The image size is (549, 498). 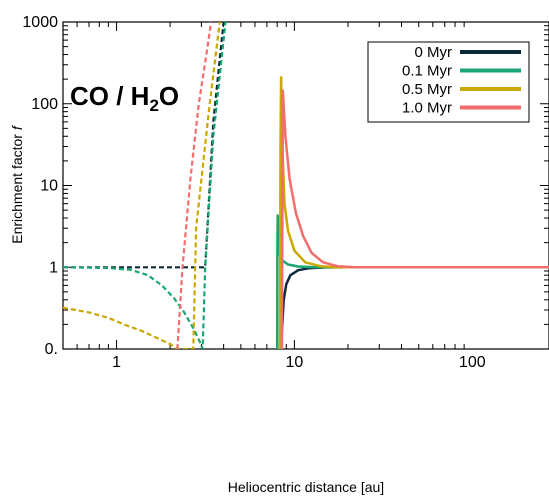 What do you see at coordinates (472, 362) in the screenshot?
I see `x-tick-label: 100` at bounding box center [472, 362].